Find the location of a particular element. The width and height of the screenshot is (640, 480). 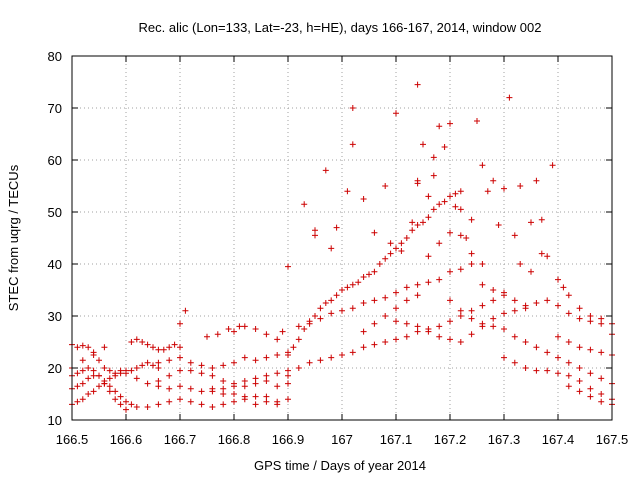

x-tick-label: 166.9 is located at coordinates (288, 439).